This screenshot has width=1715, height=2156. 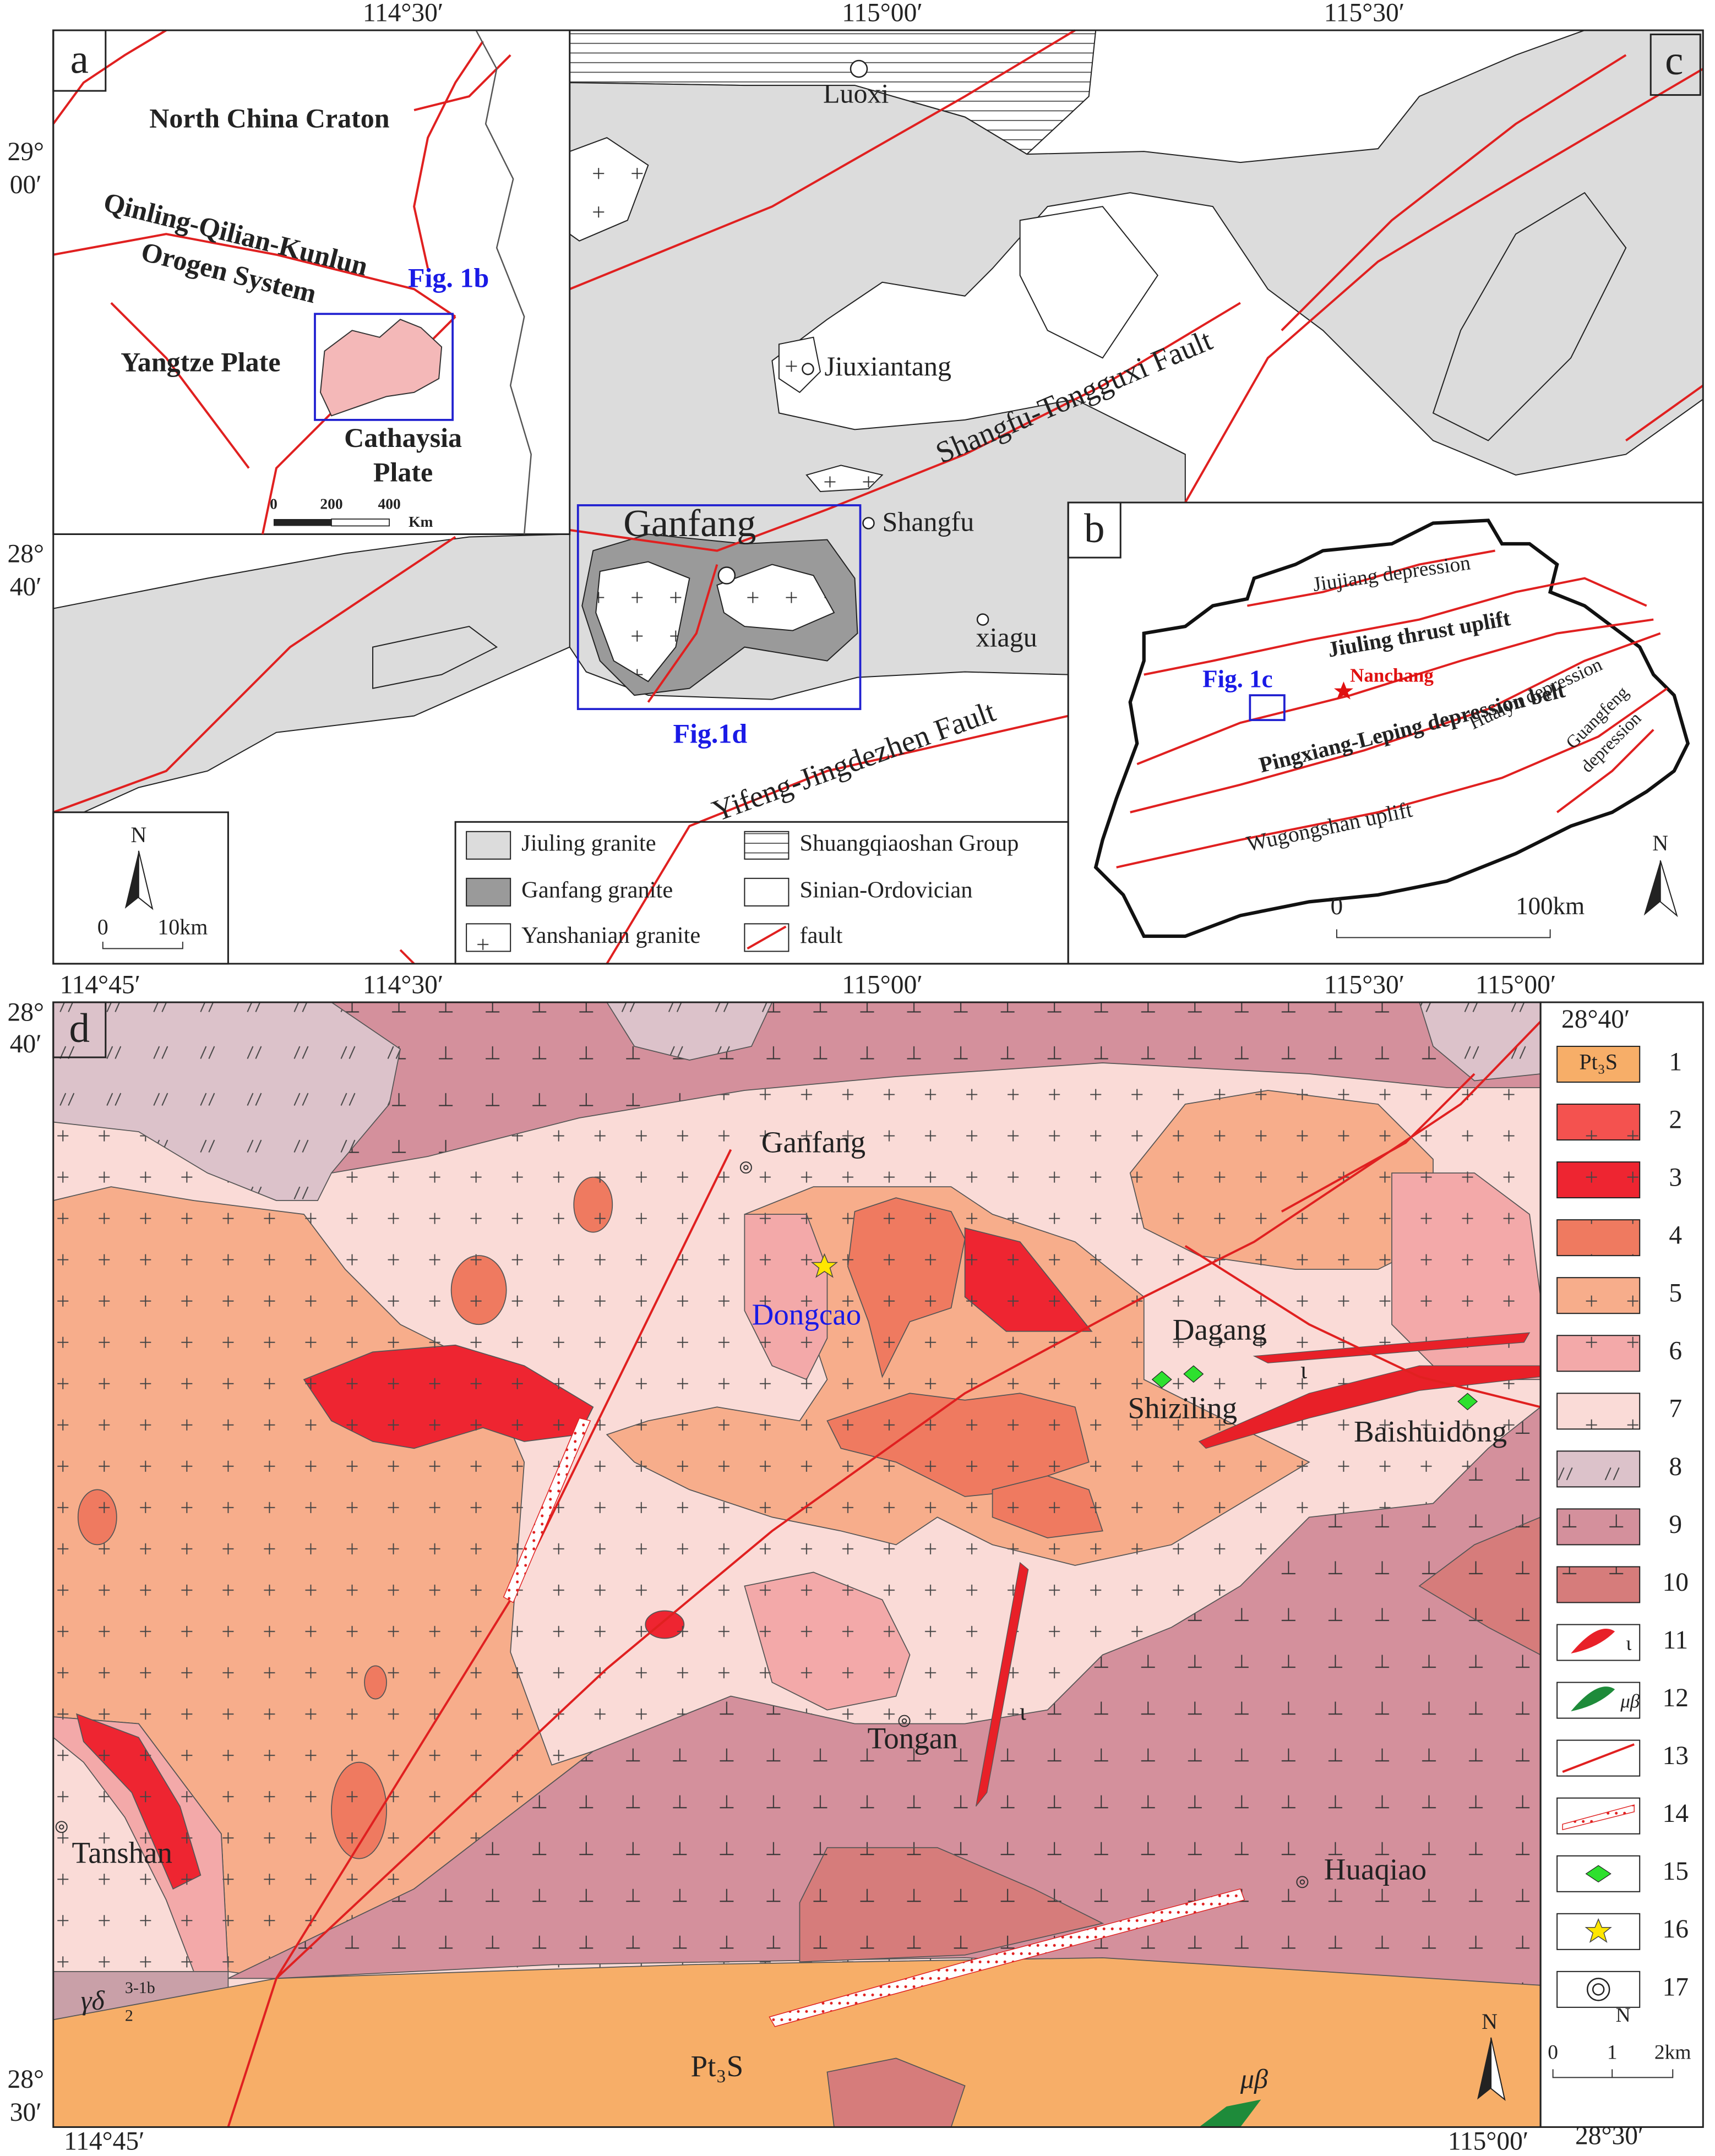 I want to click on coord-label: 115°30′, so click(x=1364, y=985).